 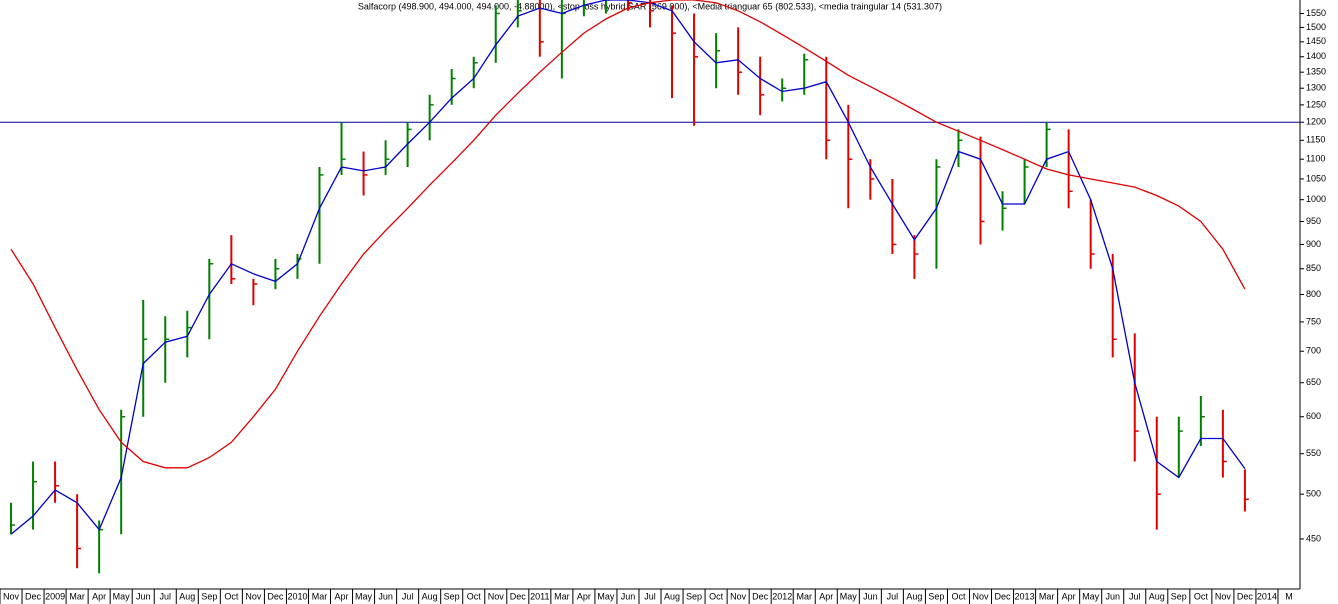 What do you see at coordinates (1313, 294) in the screenshot?
I see `y-tick-label: 800` at bounding box center [1313, 294].